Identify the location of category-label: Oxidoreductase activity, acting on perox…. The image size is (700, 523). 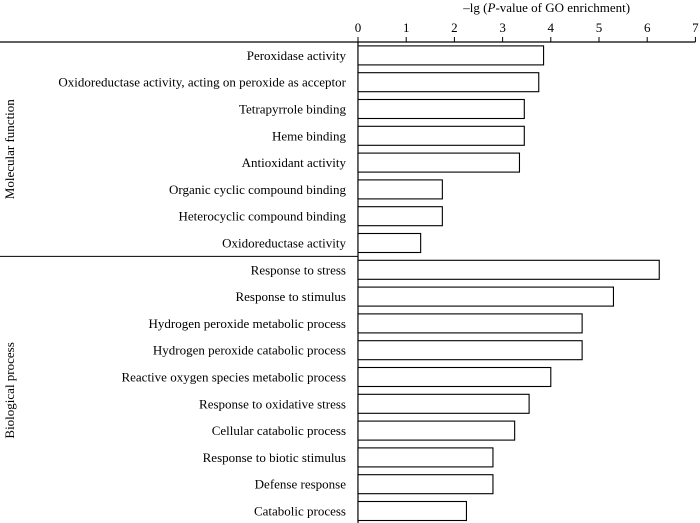
(202, 82).